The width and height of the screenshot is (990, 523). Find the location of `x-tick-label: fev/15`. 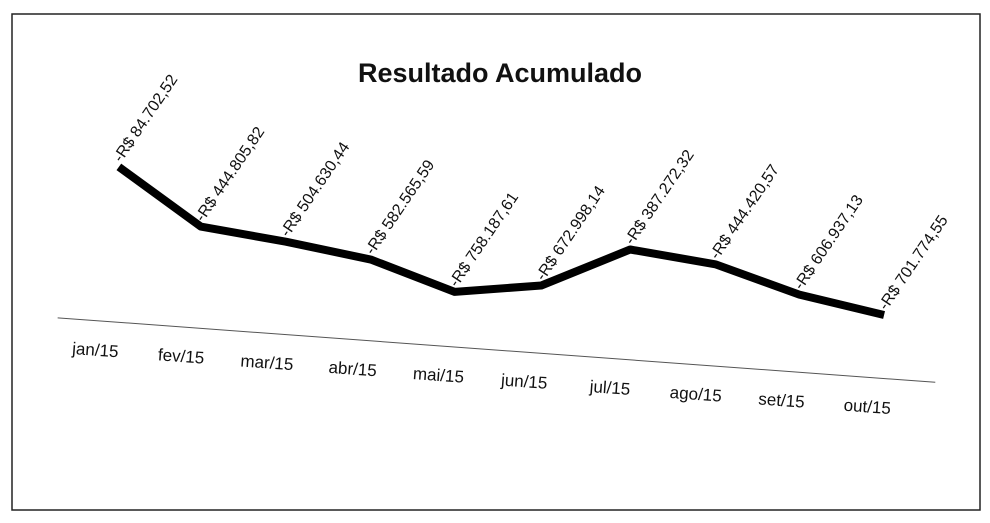

x-tick-label: fev/15 is located at coordinates (181, 356).